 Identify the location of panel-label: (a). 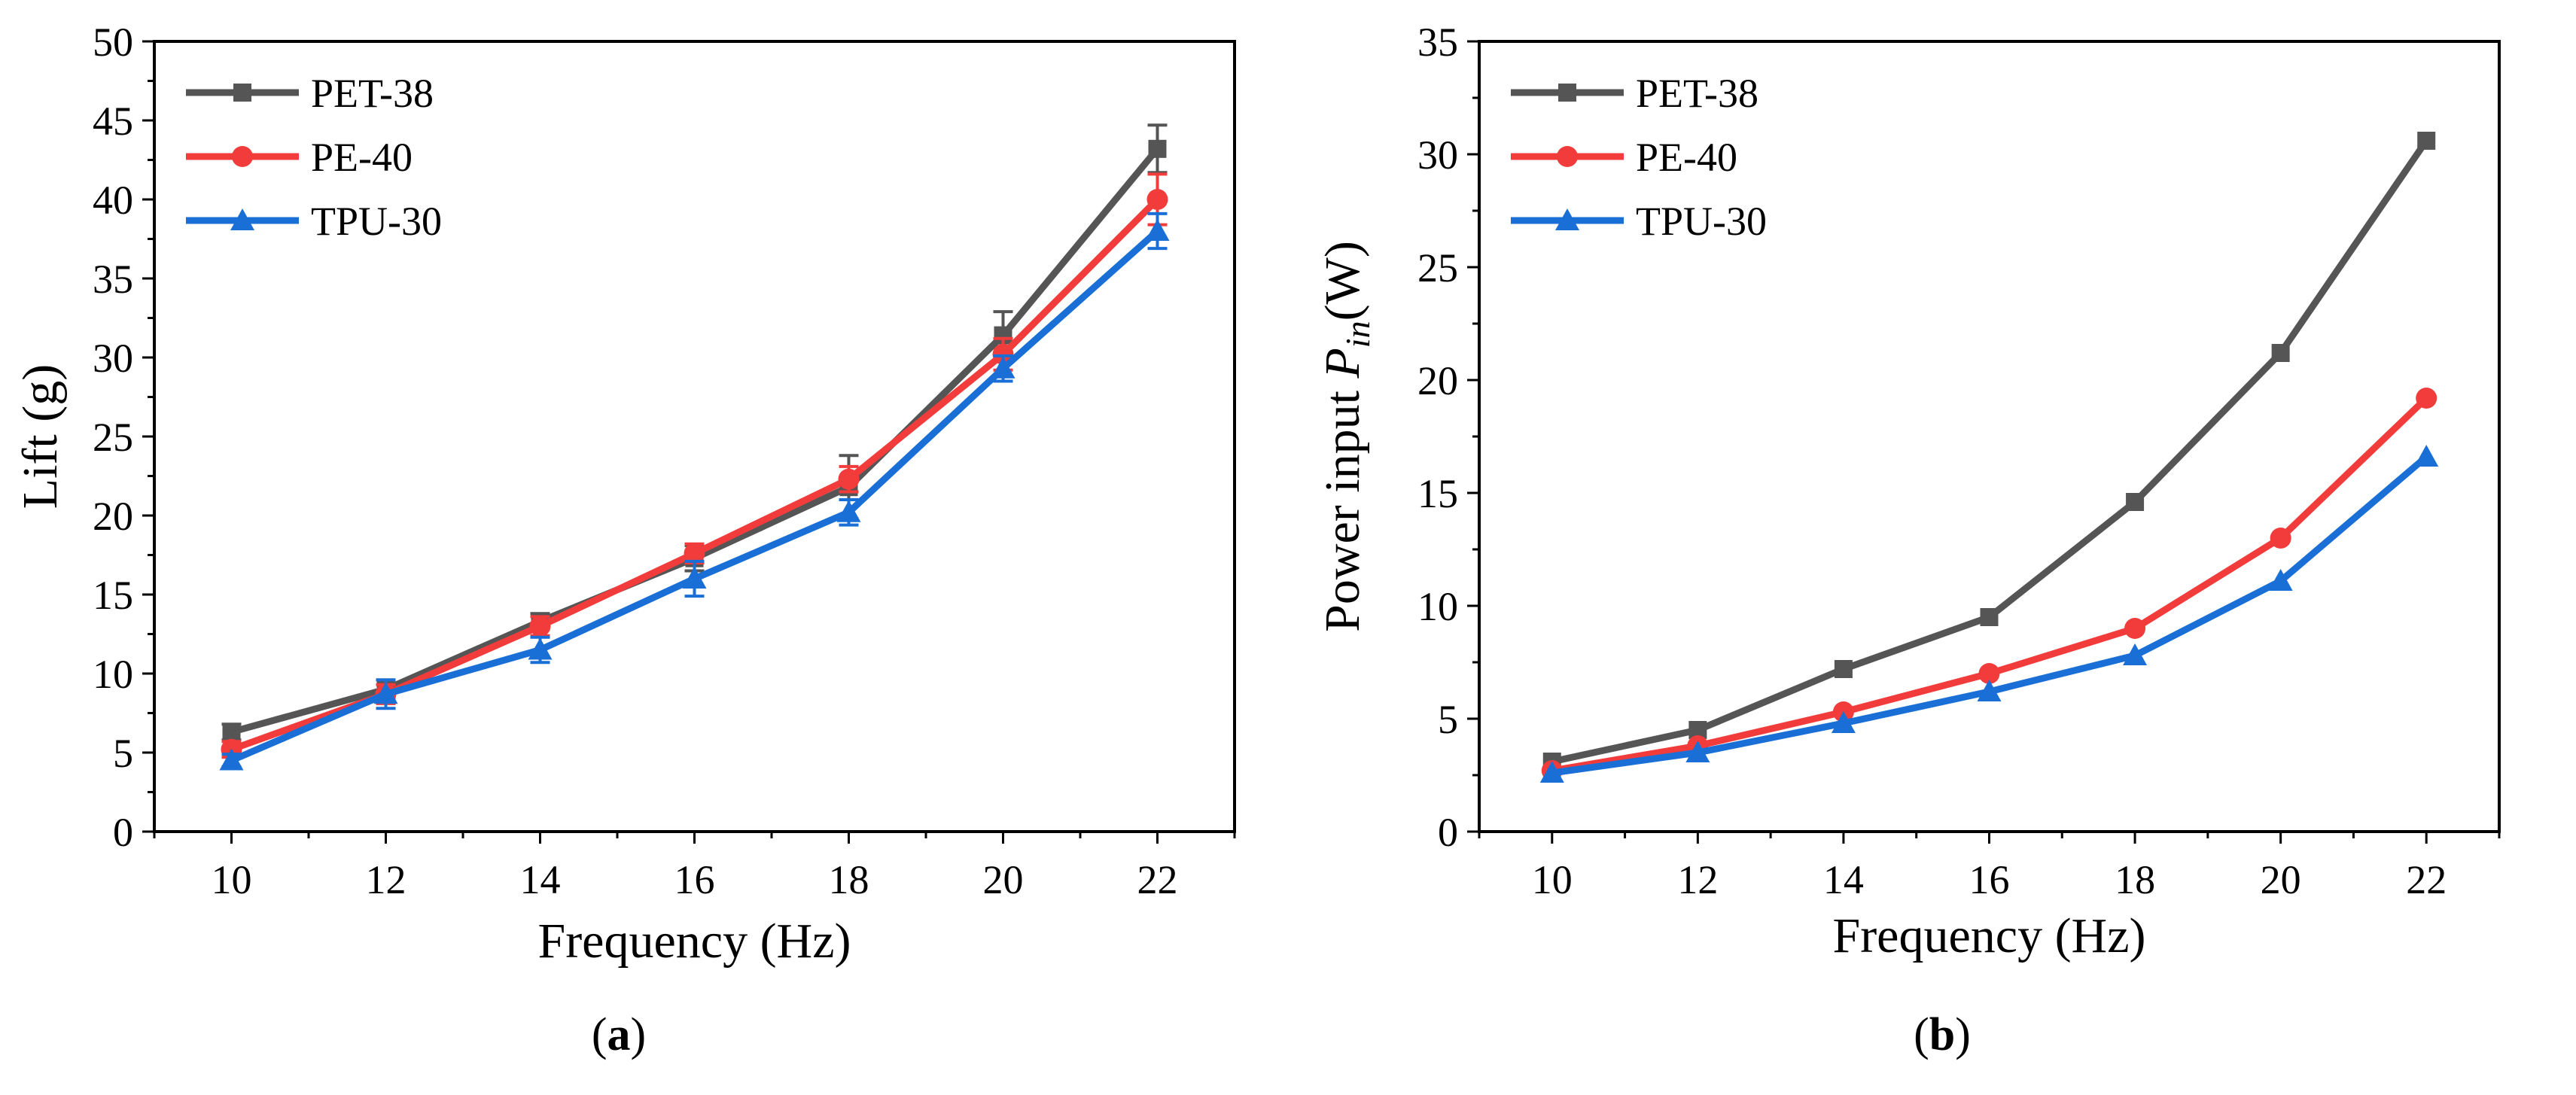
(619, 1034).